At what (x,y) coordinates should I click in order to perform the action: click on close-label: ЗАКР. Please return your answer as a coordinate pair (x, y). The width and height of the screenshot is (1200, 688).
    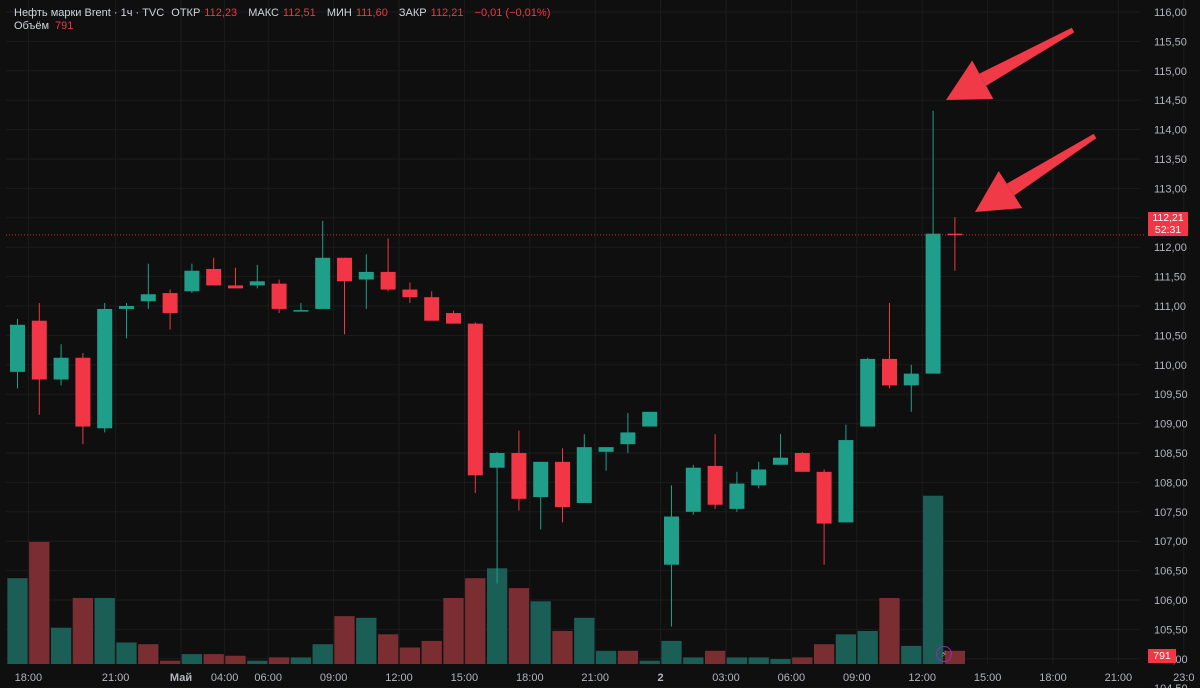
    Looking at the image, I should click on (412, 13).